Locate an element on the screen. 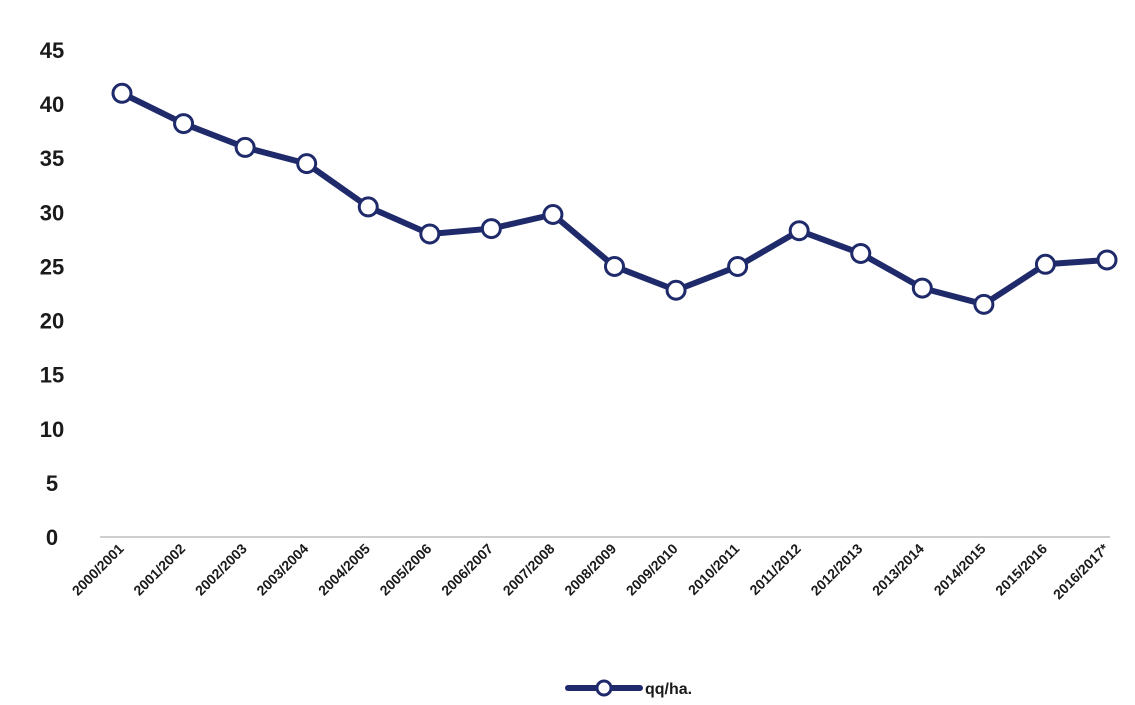 This screenshot has height=705, width=1135. x-tick-label: 2011/2012 is located at coordinates (775, 569).